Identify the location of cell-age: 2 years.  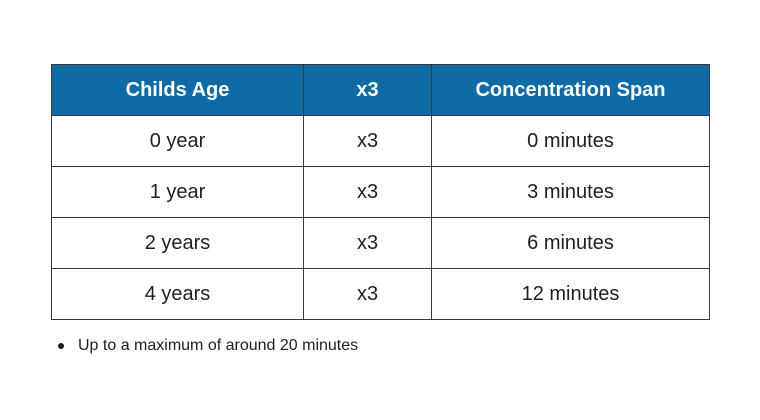
(177, 243).